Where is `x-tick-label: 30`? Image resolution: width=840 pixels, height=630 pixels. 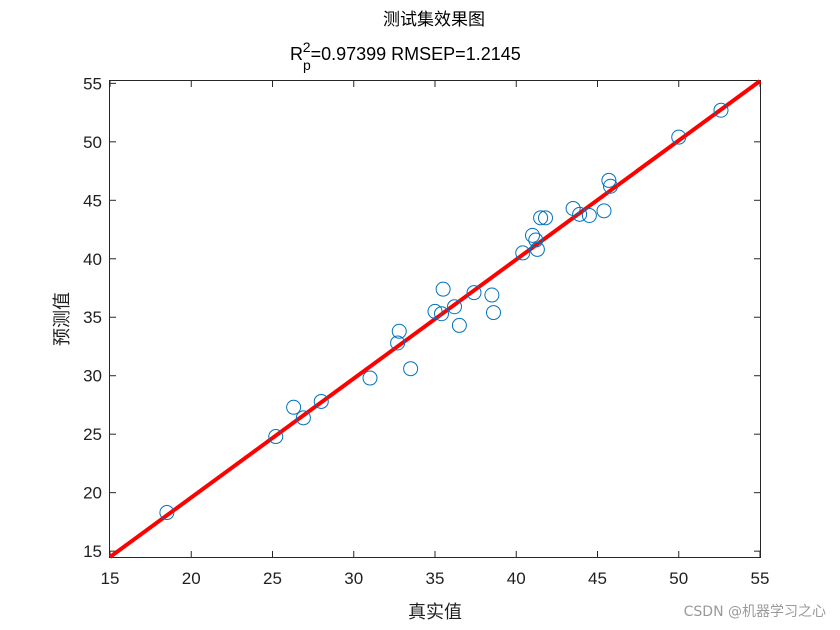 x-tick-label: 30 is located at coordinates (353, 578).